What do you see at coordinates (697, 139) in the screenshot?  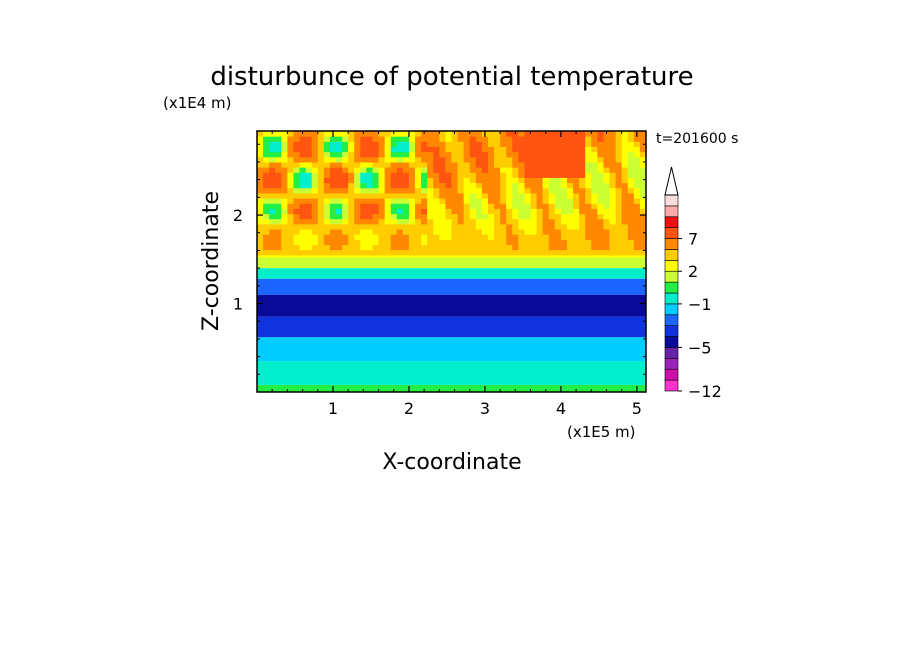 I see `time-label: t=201600 s` at bounding box center [697, 139].